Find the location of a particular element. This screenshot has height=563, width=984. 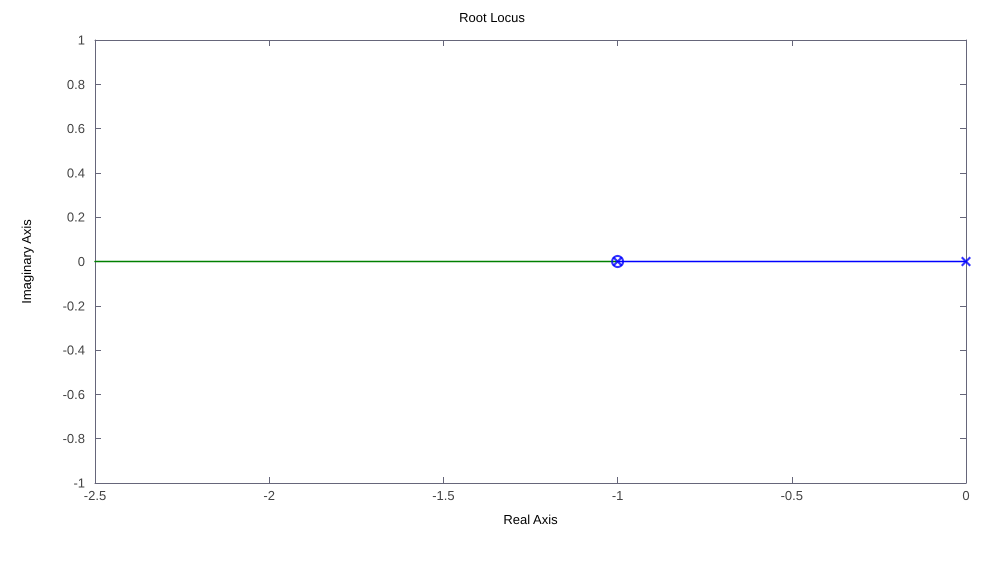

y-tick-label: -0.6 is located at coordinates (73, 394).